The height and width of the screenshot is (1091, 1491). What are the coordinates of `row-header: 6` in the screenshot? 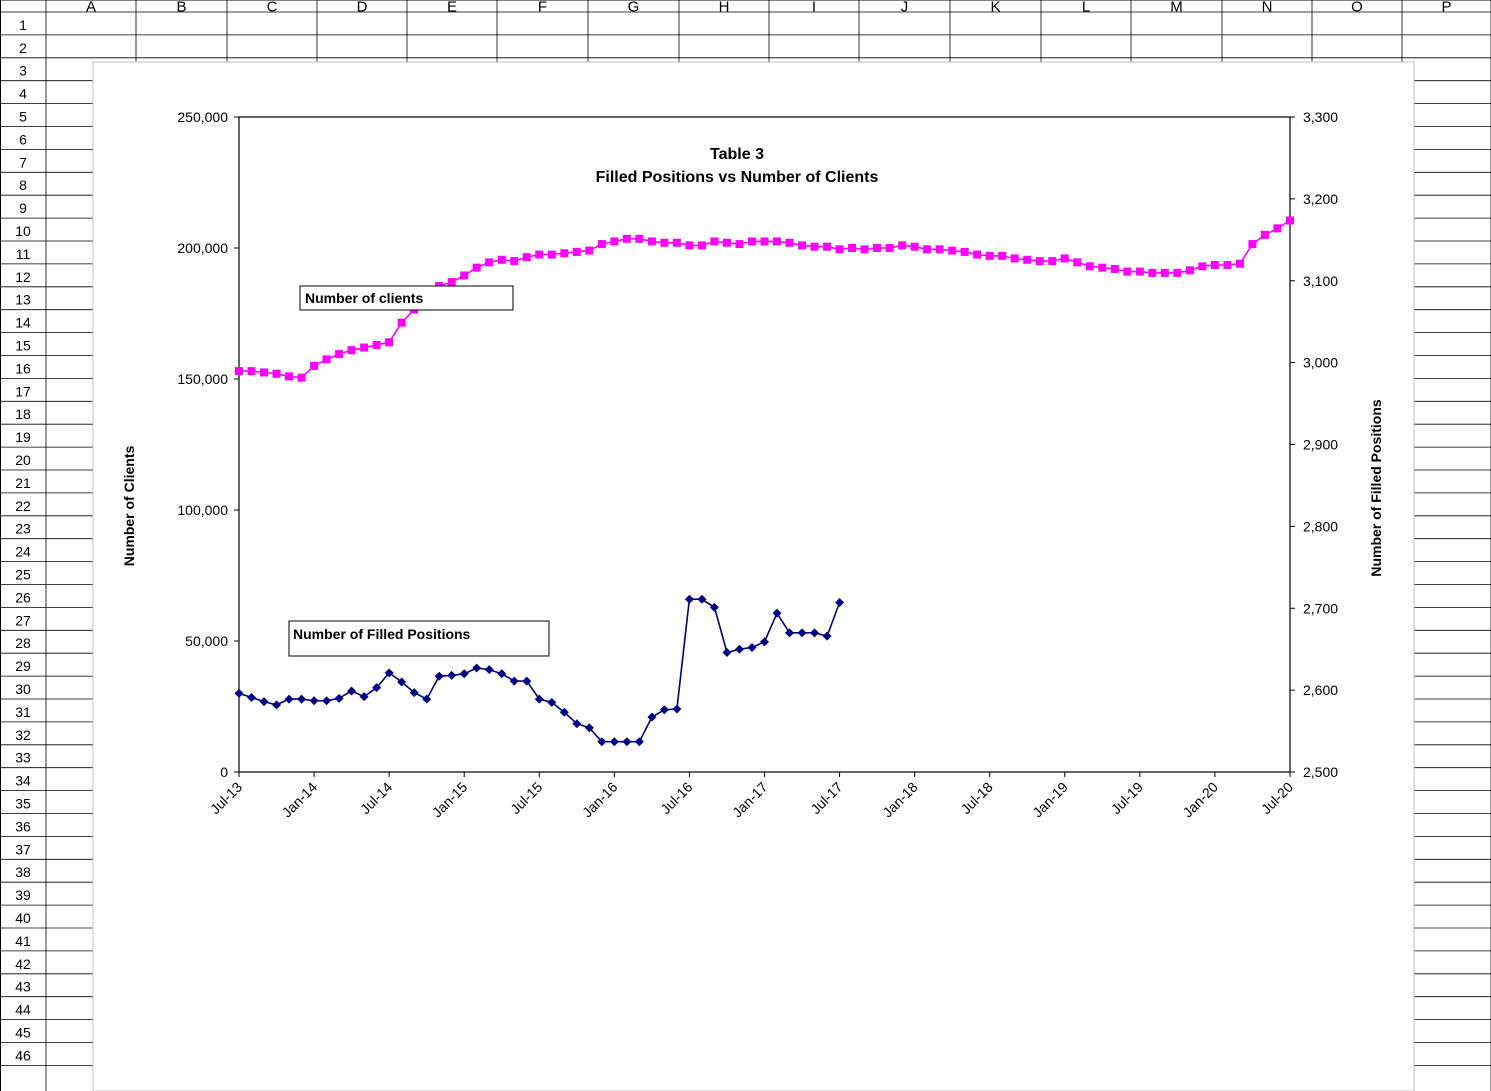 It's located at (23, 139).